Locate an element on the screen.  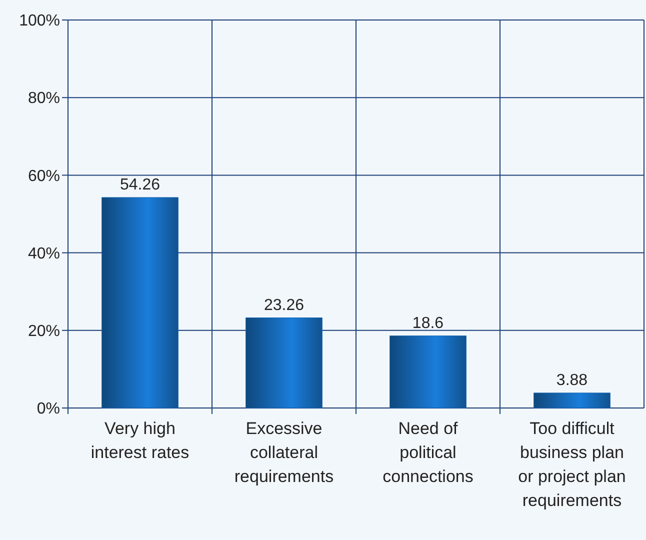
data-label: 23.26 is located at coordinates (284, 305).